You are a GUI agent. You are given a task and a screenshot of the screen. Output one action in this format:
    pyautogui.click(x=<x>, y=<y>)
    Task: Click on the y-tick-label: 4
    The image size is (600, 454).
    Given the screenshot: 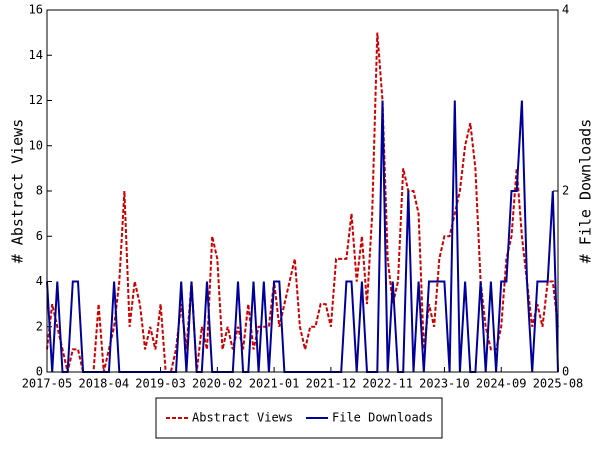 What is the action you would take?
    pyautogui.click(x=39, y=281)
    